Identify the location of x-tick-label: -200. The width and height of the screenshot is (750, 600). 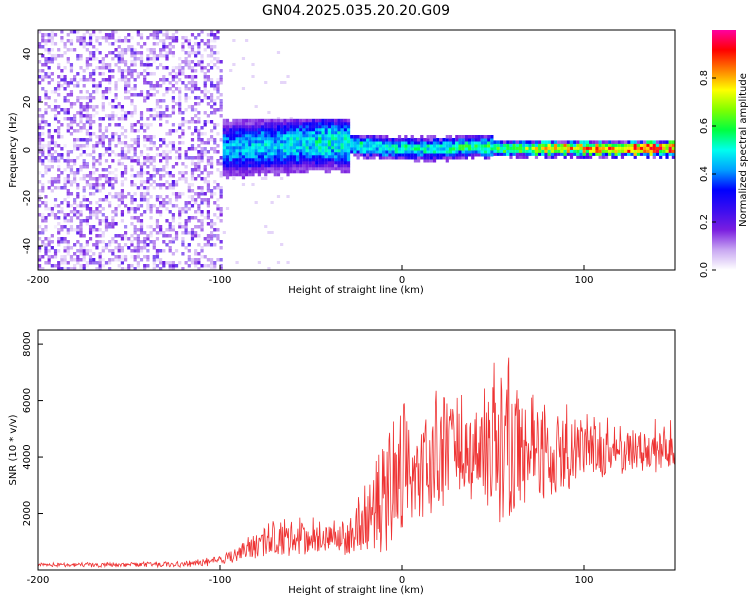
(38, 280).